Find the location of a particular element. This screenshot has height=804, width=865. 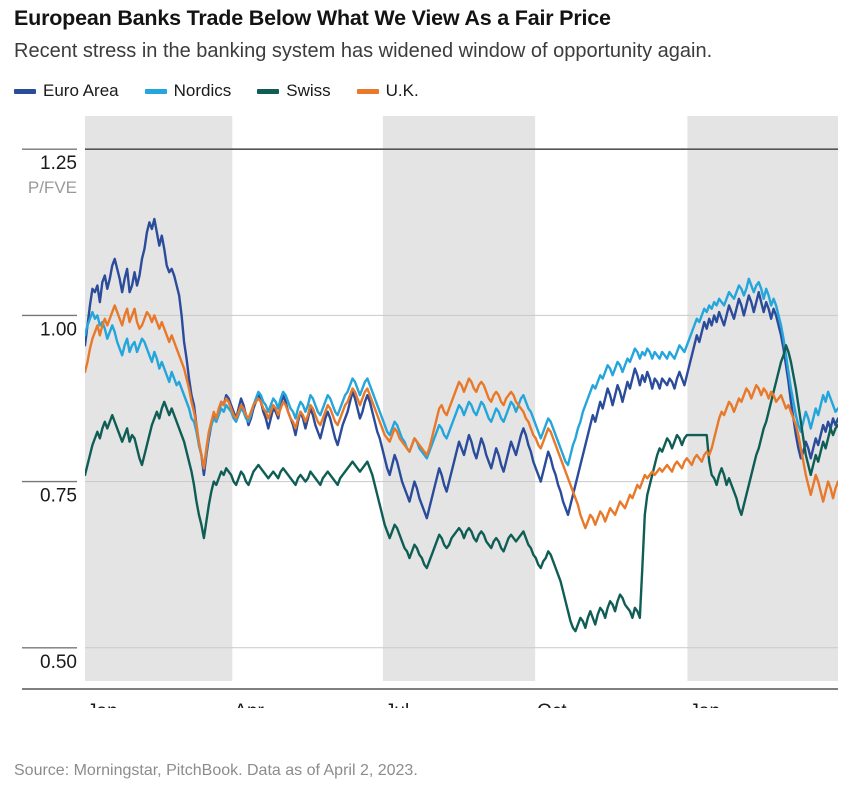

legend-item-swiss: Swiss is located at coordinates (294, 91).